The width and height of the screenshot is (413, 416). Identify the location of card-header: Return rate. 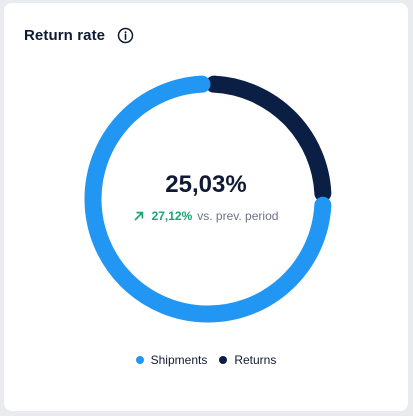
(79, 35).